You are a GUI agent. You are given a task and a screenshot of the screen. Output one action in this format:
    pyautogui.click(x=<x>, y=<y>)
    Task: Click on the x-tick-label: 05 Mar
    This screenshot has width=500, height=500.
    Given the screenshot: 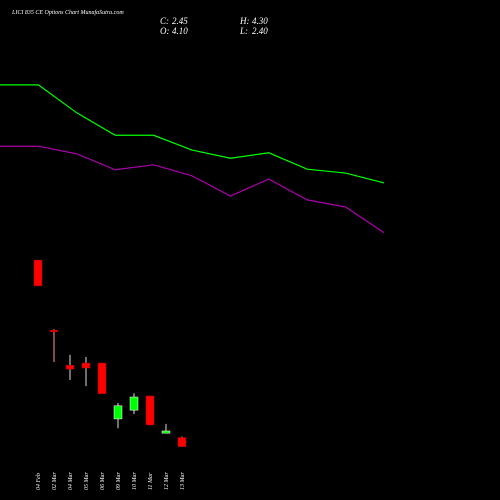 What is the action you would take?
    pyautogui.click(x=87, y=481)
    